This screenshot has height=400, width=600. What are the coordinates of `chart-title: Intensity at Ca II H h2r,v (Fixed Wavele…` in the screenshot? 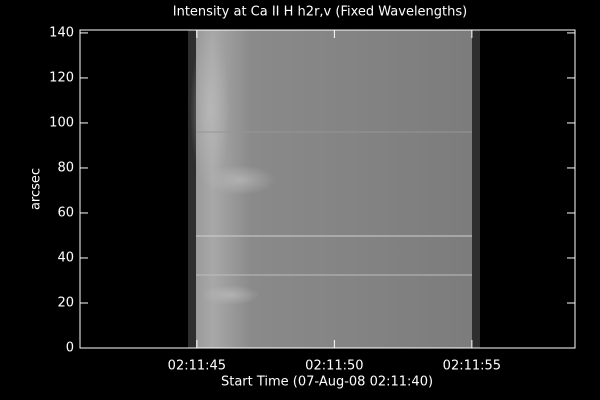 It's located at (320, 12).